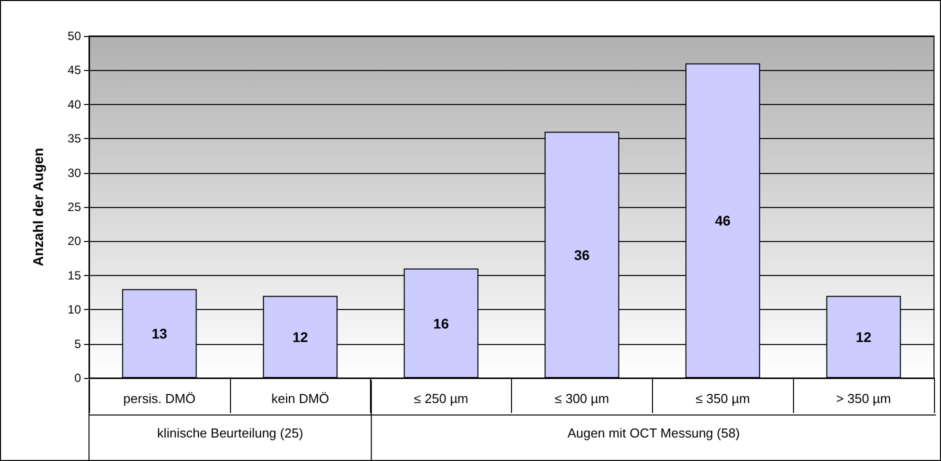 The width and height of the screenshot is (941, 461). Describe the element at coordinates (863, 398) in the screenshot. I see `x-tick-label: > 350 µm` at that location.